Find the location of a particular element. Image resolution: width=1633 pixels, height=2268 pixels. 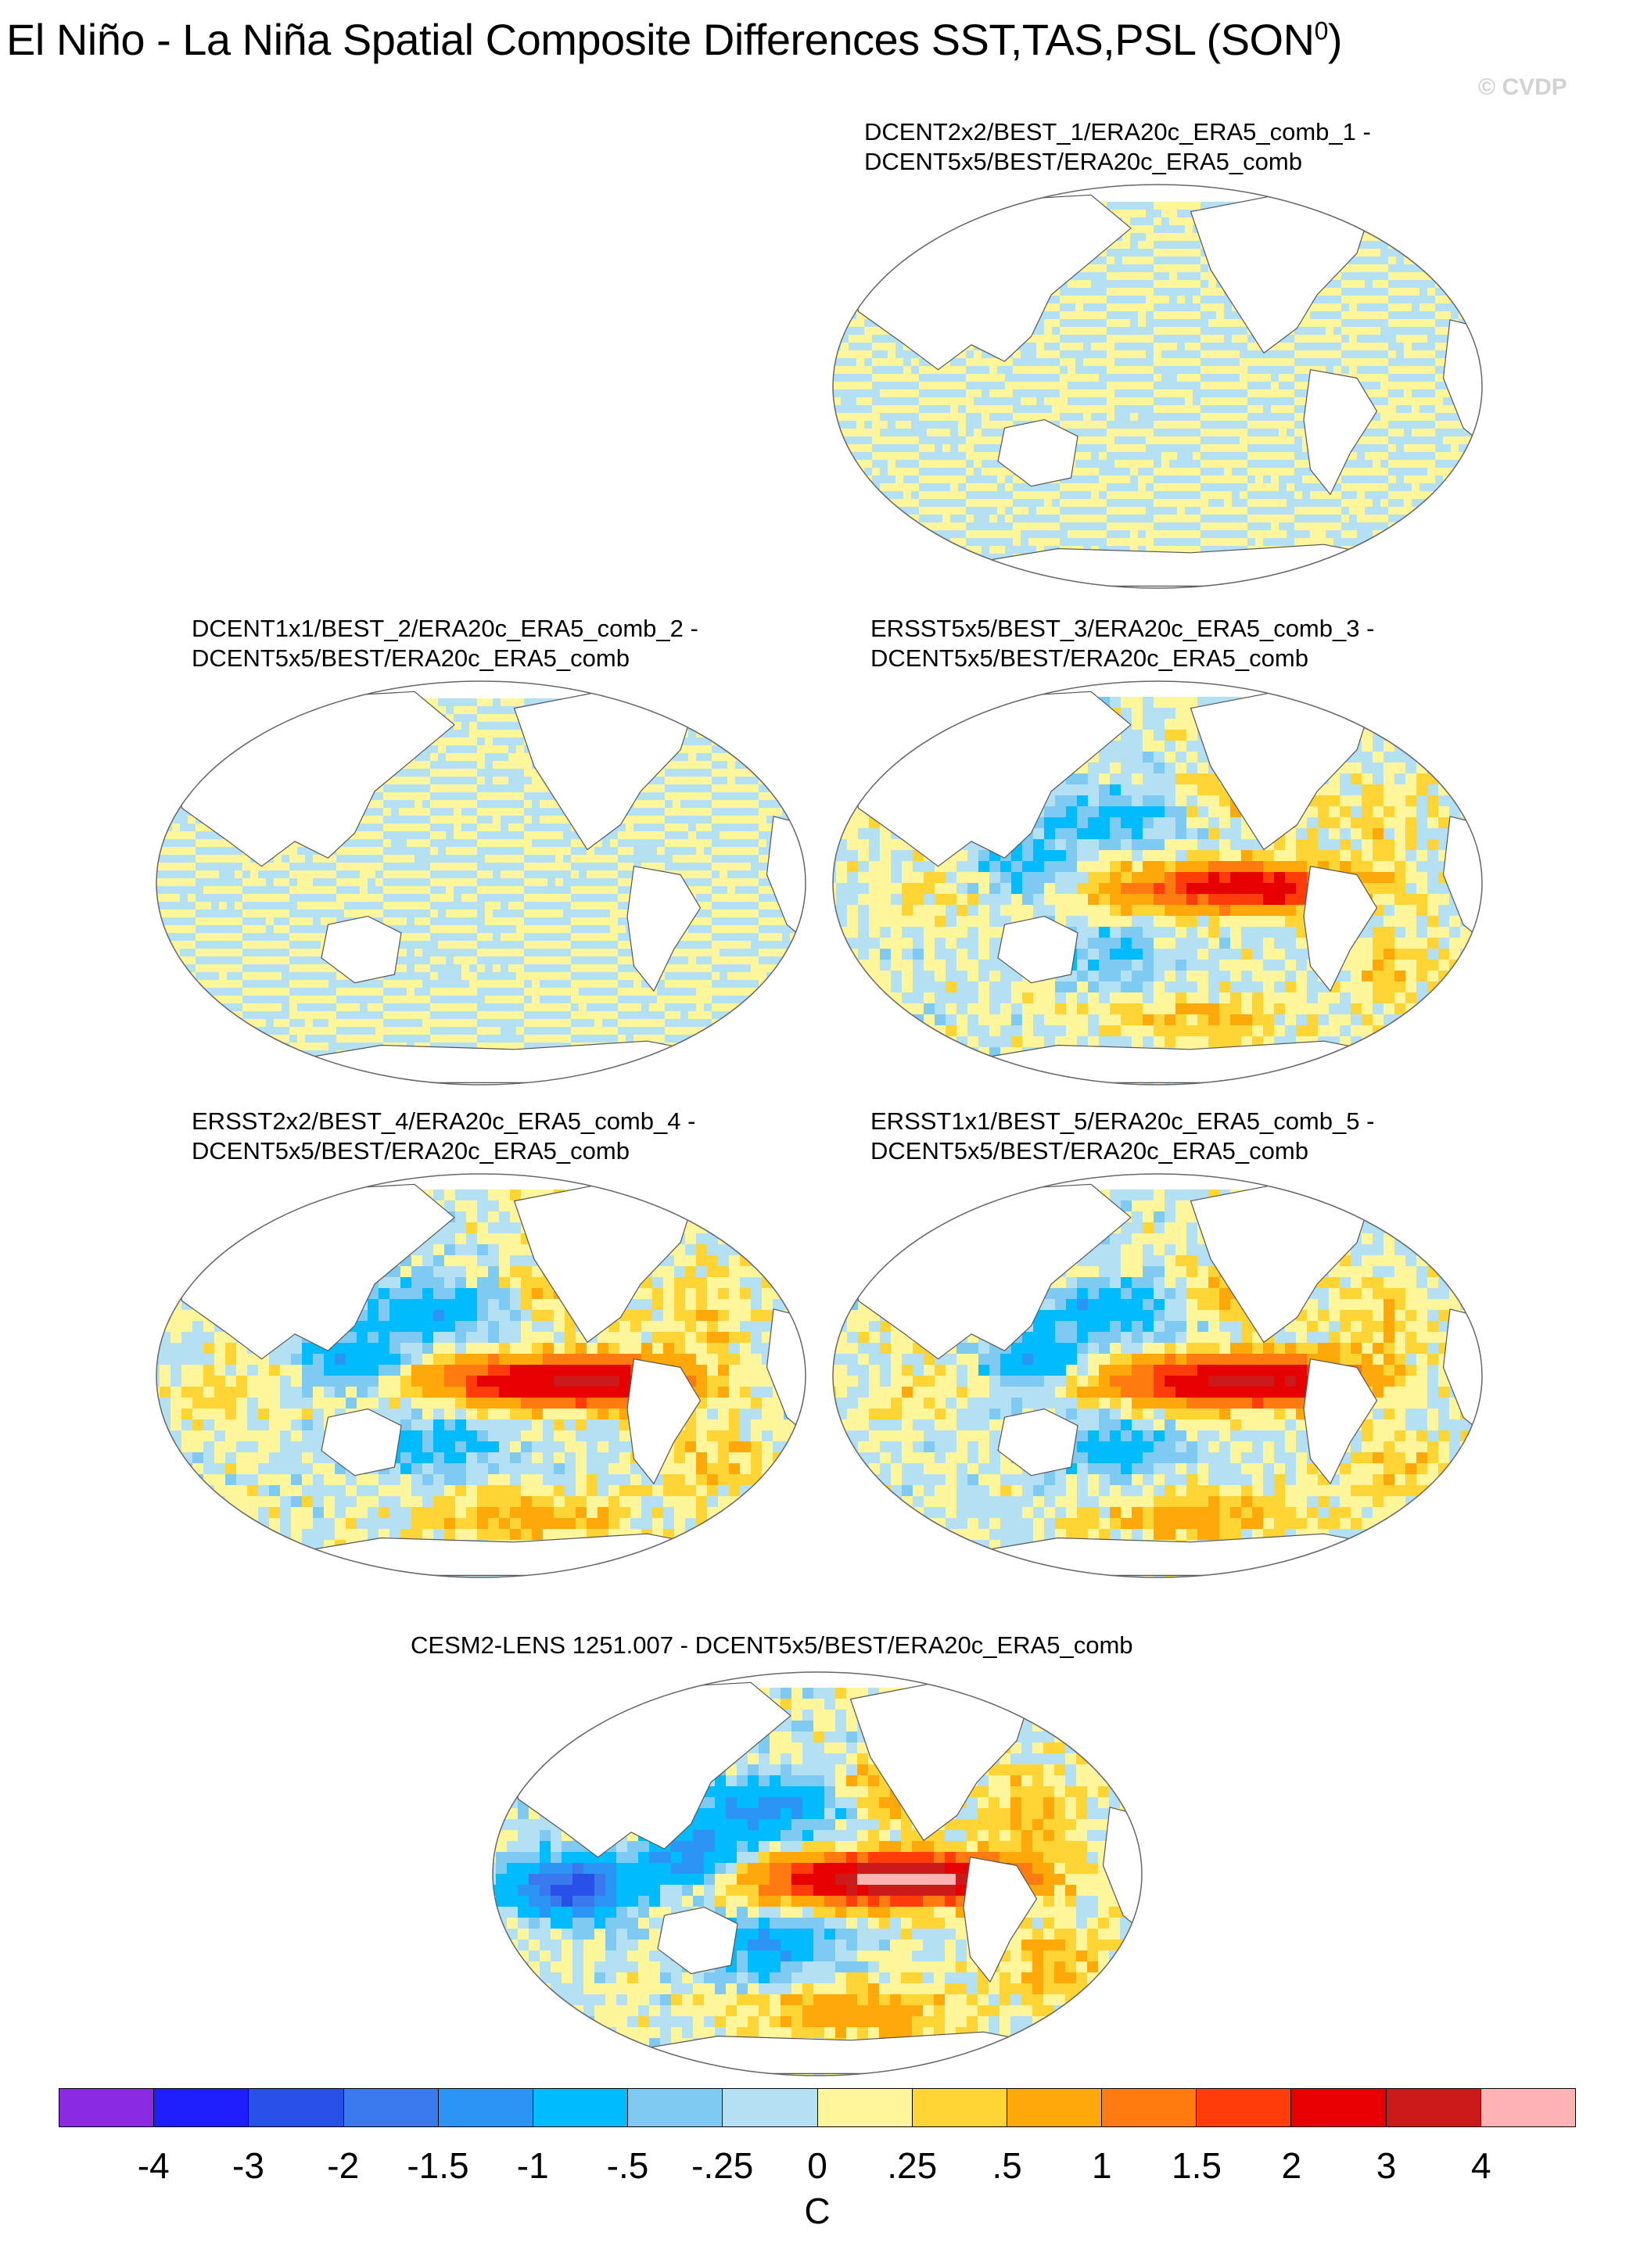

figure-title-superscript: 0 is located at coordinates (1321, 31).